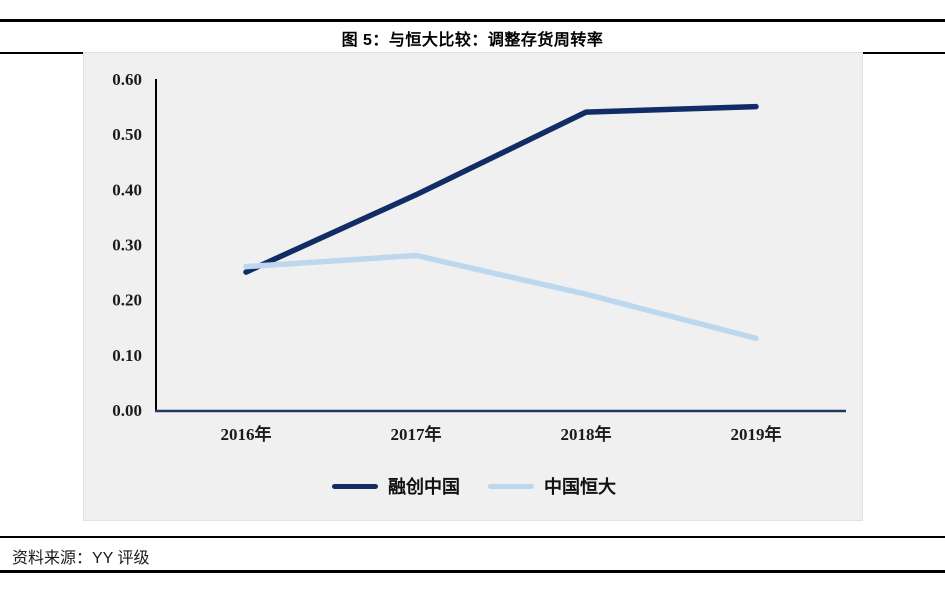 The image size is (945, 596). I want to click on y-axis-label: 0.40, so click(127, 189).